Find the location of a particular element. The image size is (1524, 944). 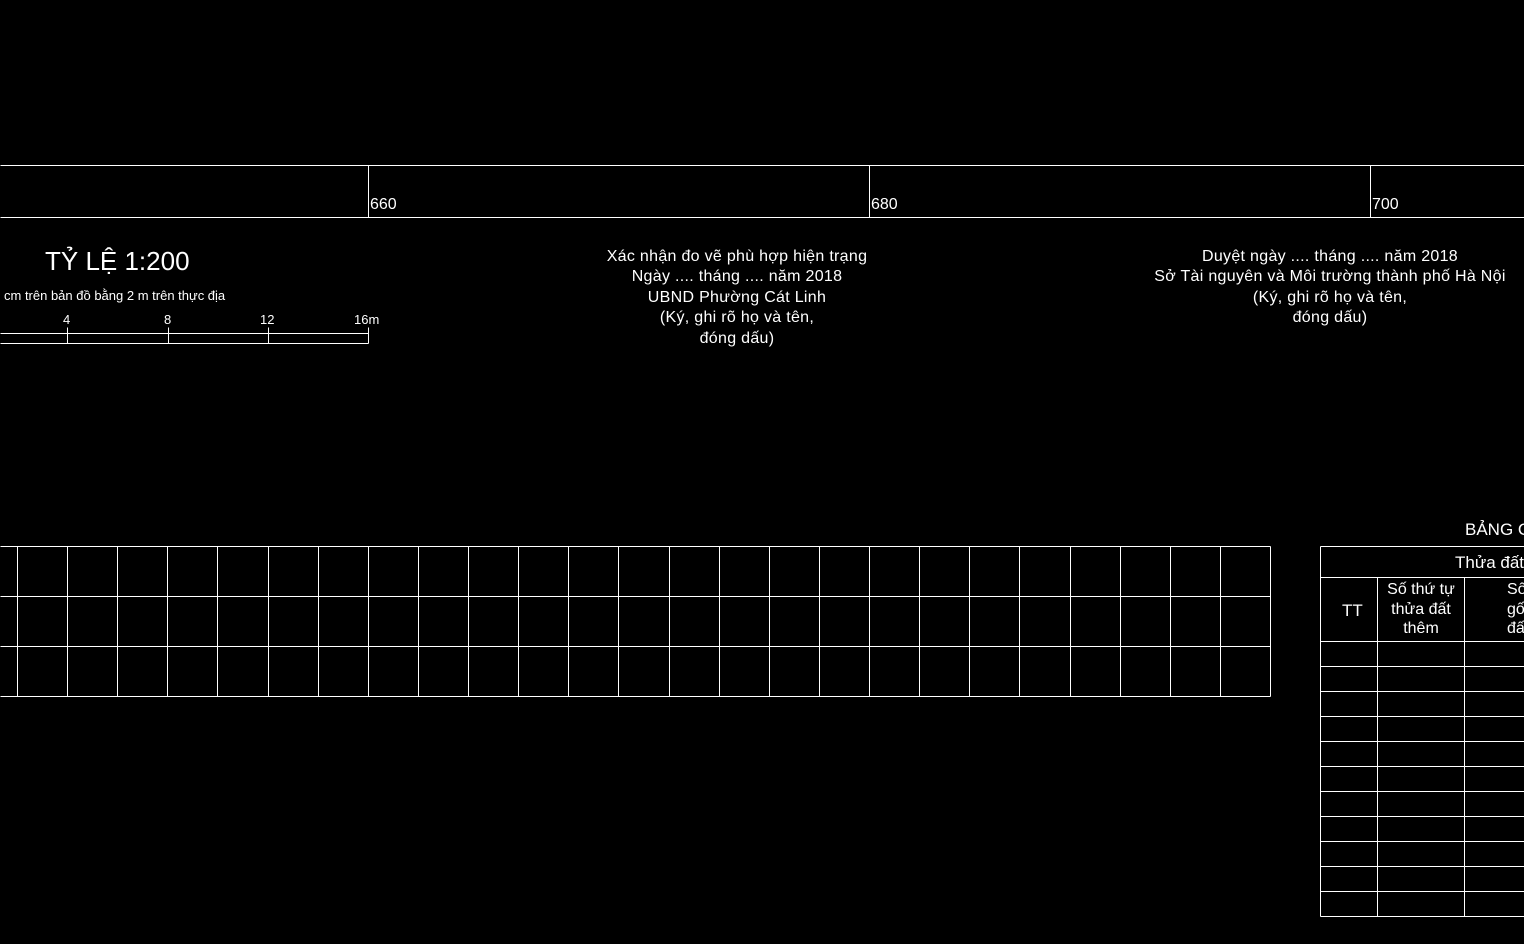

scale-note: cm trên bản đồ bằng 2 m trên thực địa is located at coordinates (115, 295).